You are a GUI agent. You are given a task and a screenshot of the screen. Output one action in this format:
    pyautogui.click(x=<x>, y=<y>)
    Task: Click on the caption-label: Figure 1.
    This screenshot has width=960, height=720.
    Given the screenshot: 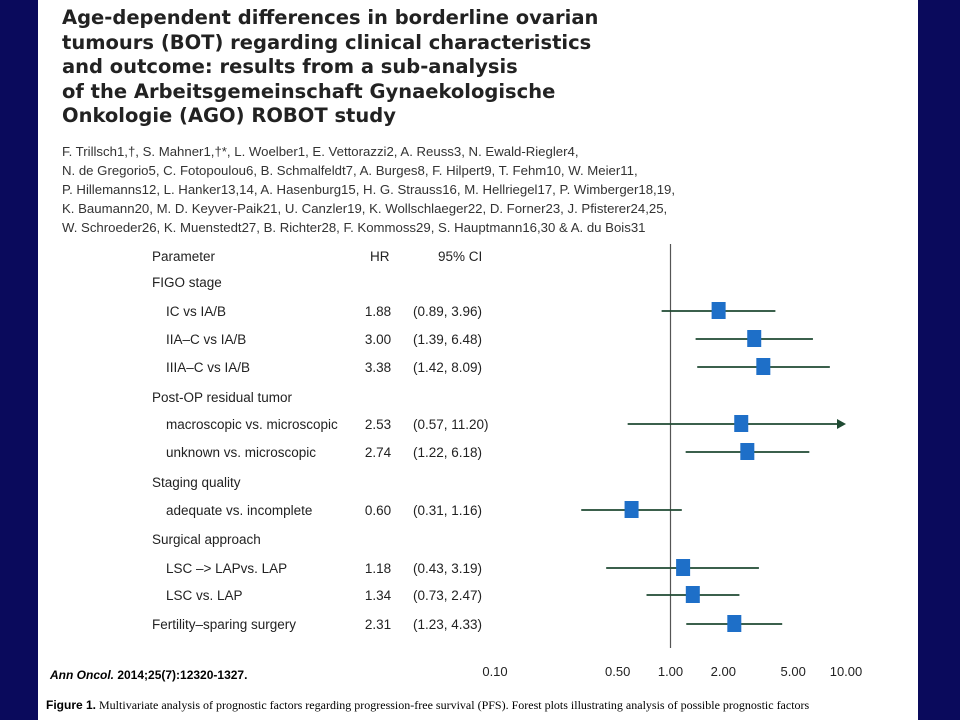 What is the action you would take?
    pyautogui.click(x=71, y=705)
    